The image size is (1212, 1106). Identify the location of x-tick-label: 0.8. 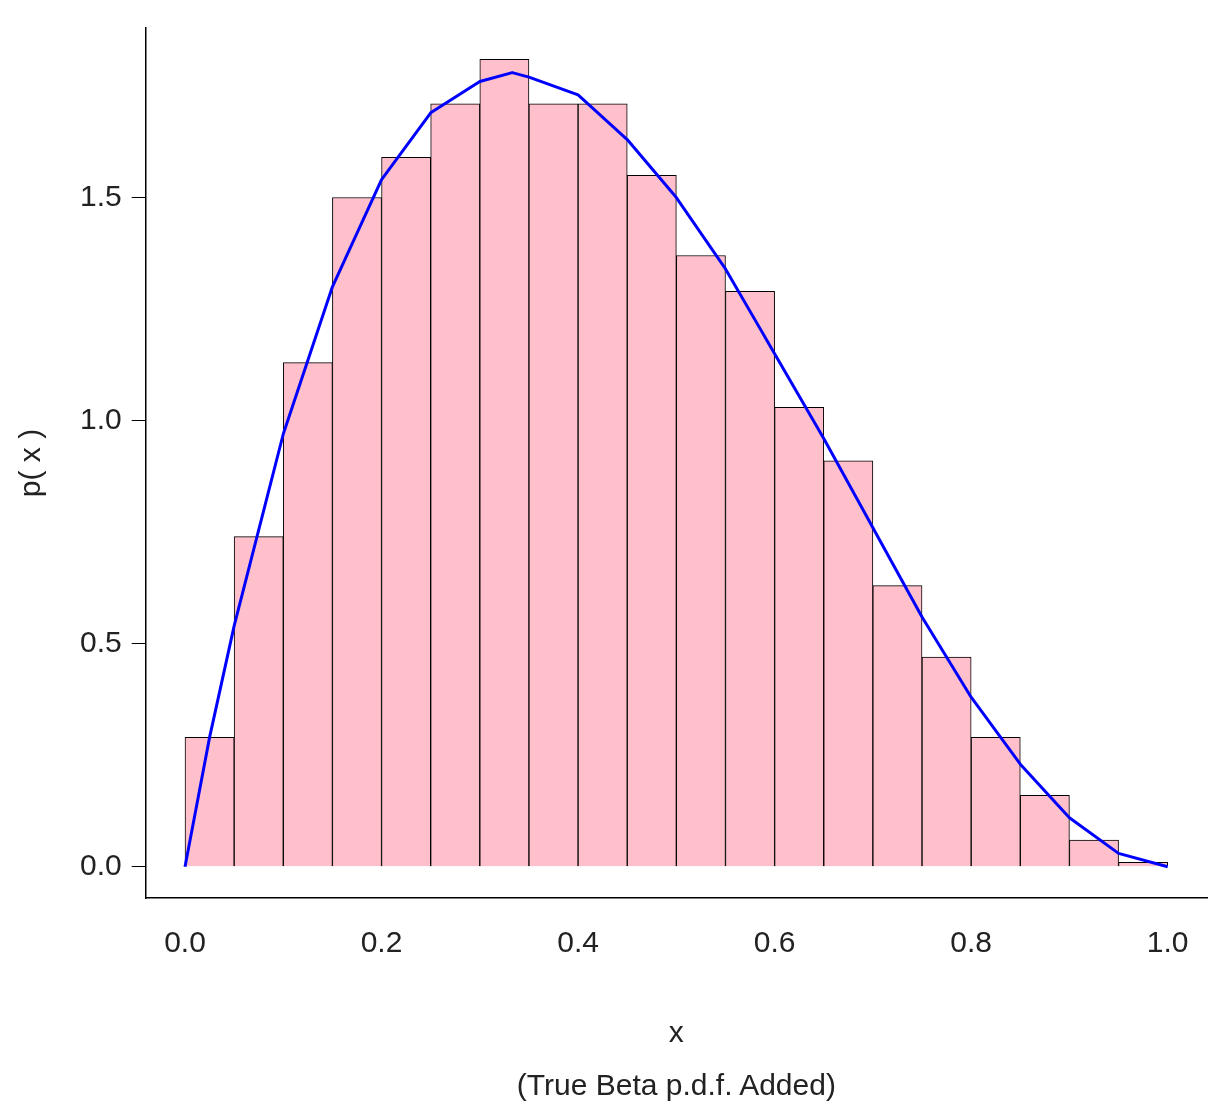
(971, 942).